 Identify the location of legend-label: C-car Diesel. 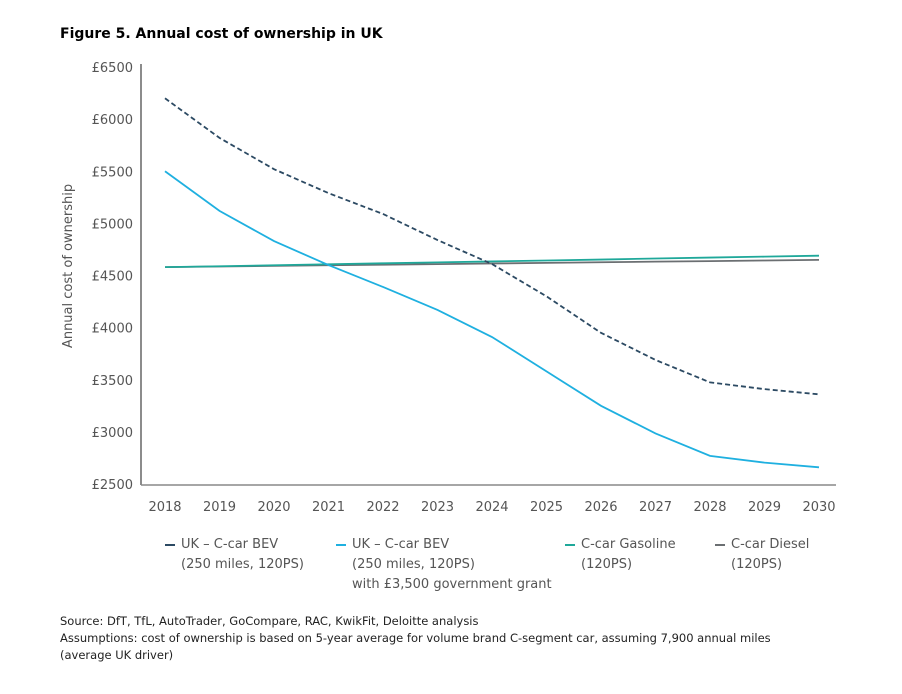
(762, 545).